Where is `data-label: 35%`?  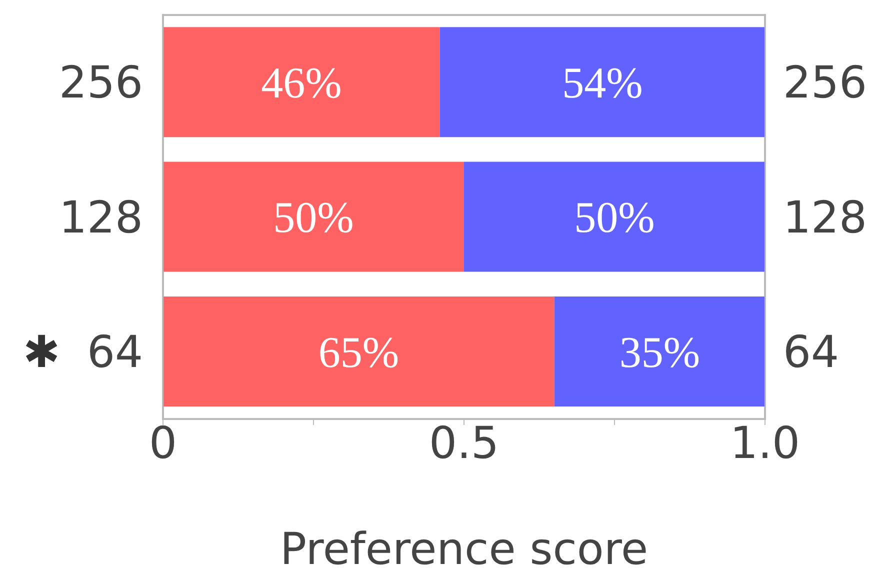
data-label: 35% is located at coordinates (659, 352).